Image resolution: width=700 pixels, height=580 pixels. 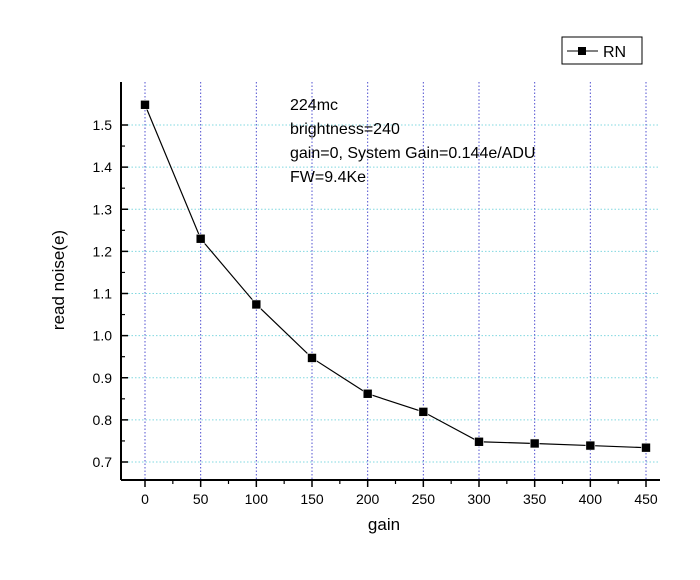 I want to click on y-tick-label: 1.1, so click(x=103, y=294).